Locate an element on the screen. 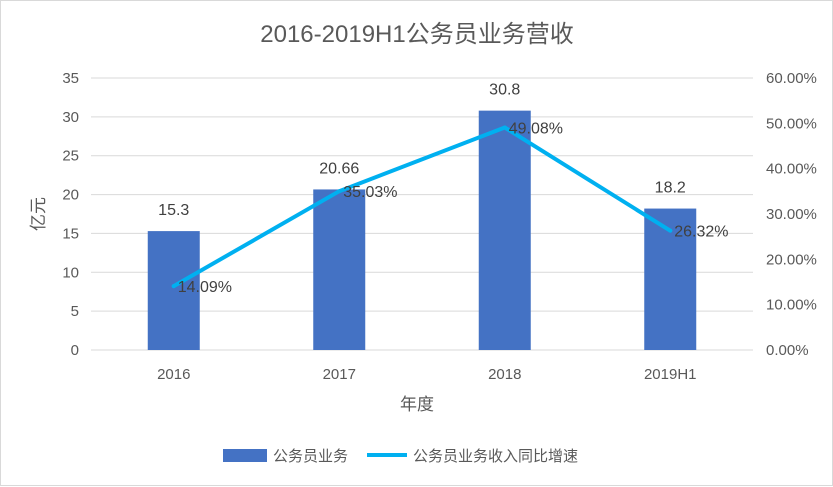 This screenshot has height=487, width=833. y-tick-label: 5 is located at coordinates (75, 311).